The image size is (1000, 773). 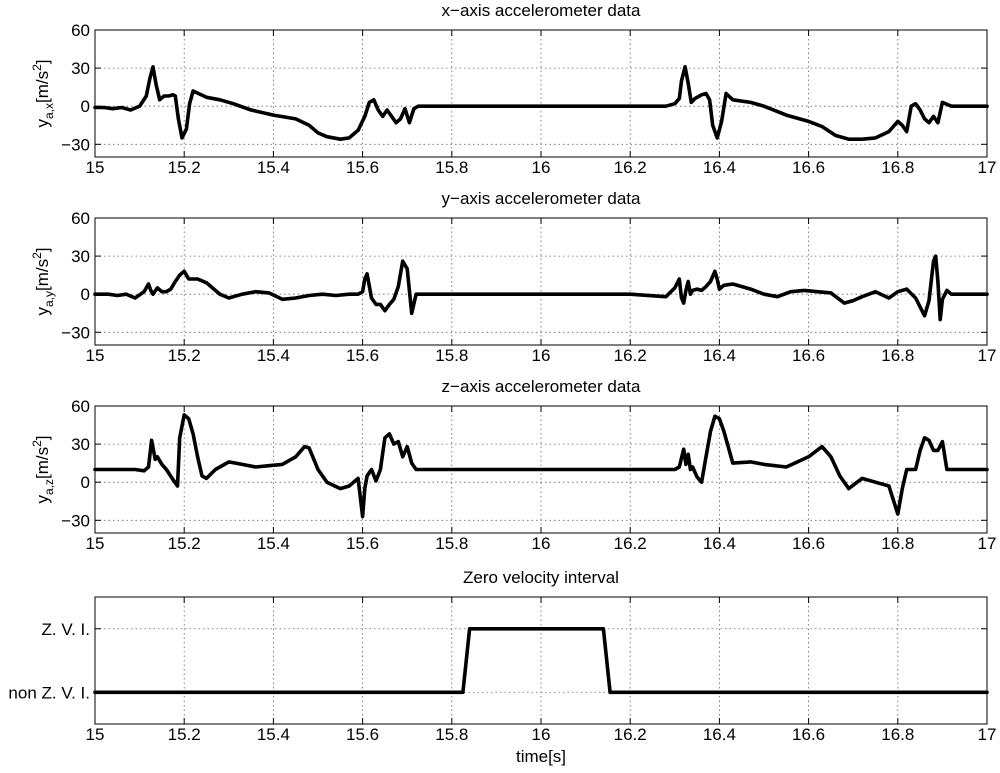 What do you see at coordinates (541, 198) in the screenshot?
I see `chart-title: y−axis accelerometer data` at bounding box center [541, 198].